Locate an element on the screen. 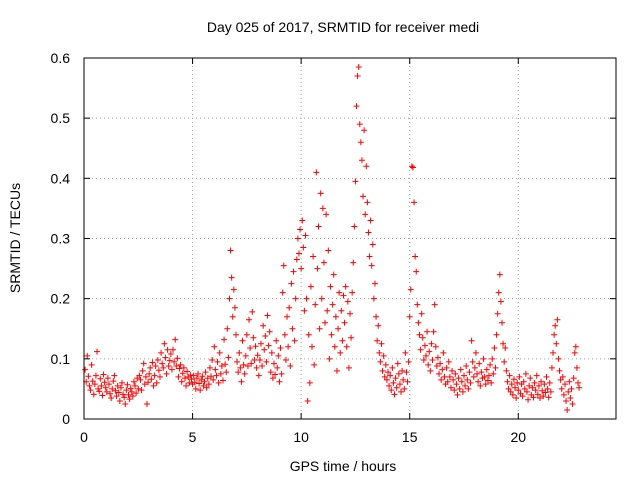  x-tick-label: 15 is located at coordinates (410, 437).